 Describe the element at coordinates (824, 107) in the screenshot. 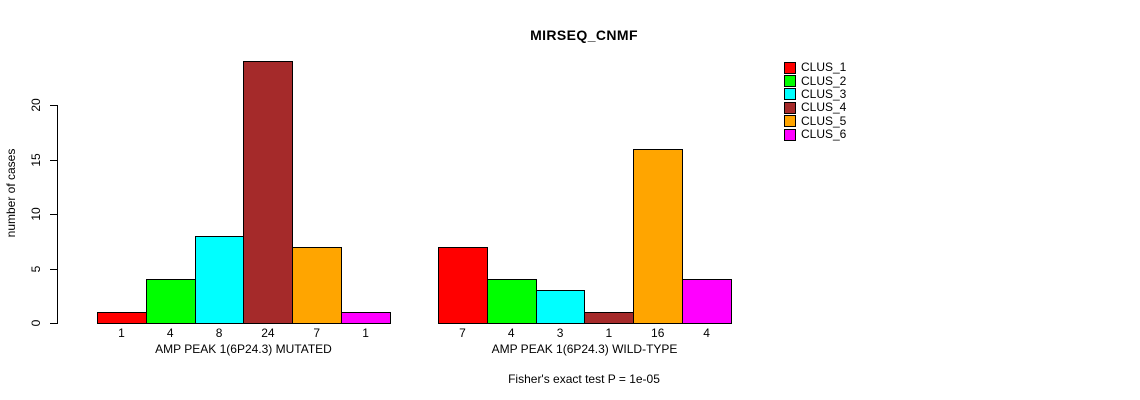

I see `legend-label: CLUS_4` at that location.